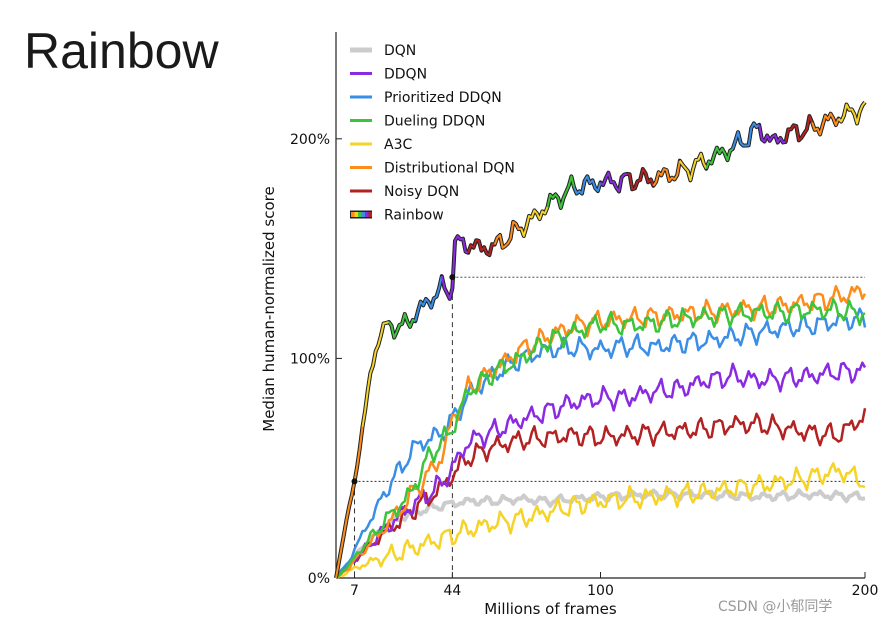  I want to click on y-tick-label-2: 200%, so click(310, 140).